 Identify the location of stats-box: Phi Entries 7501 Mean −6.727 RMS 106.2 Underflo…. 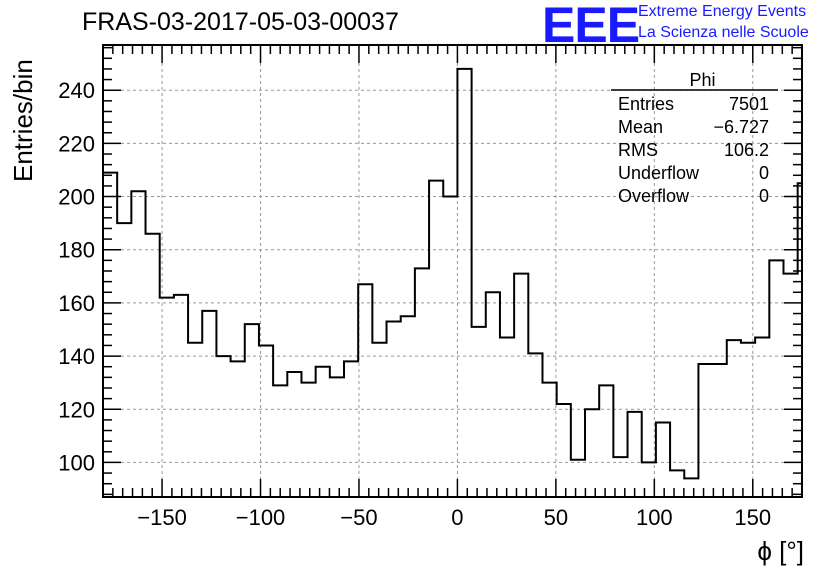
(694, 138).